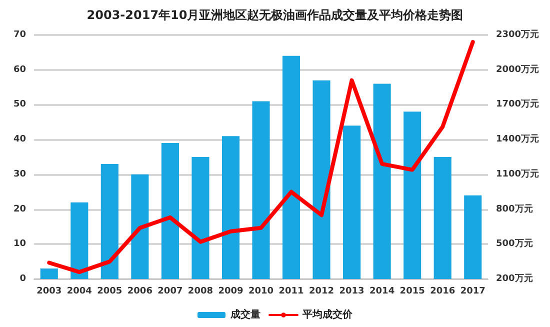  Describe the element at coordinates (19, 69) in the screenshot. I see `y-tick-label: 60` at that location.